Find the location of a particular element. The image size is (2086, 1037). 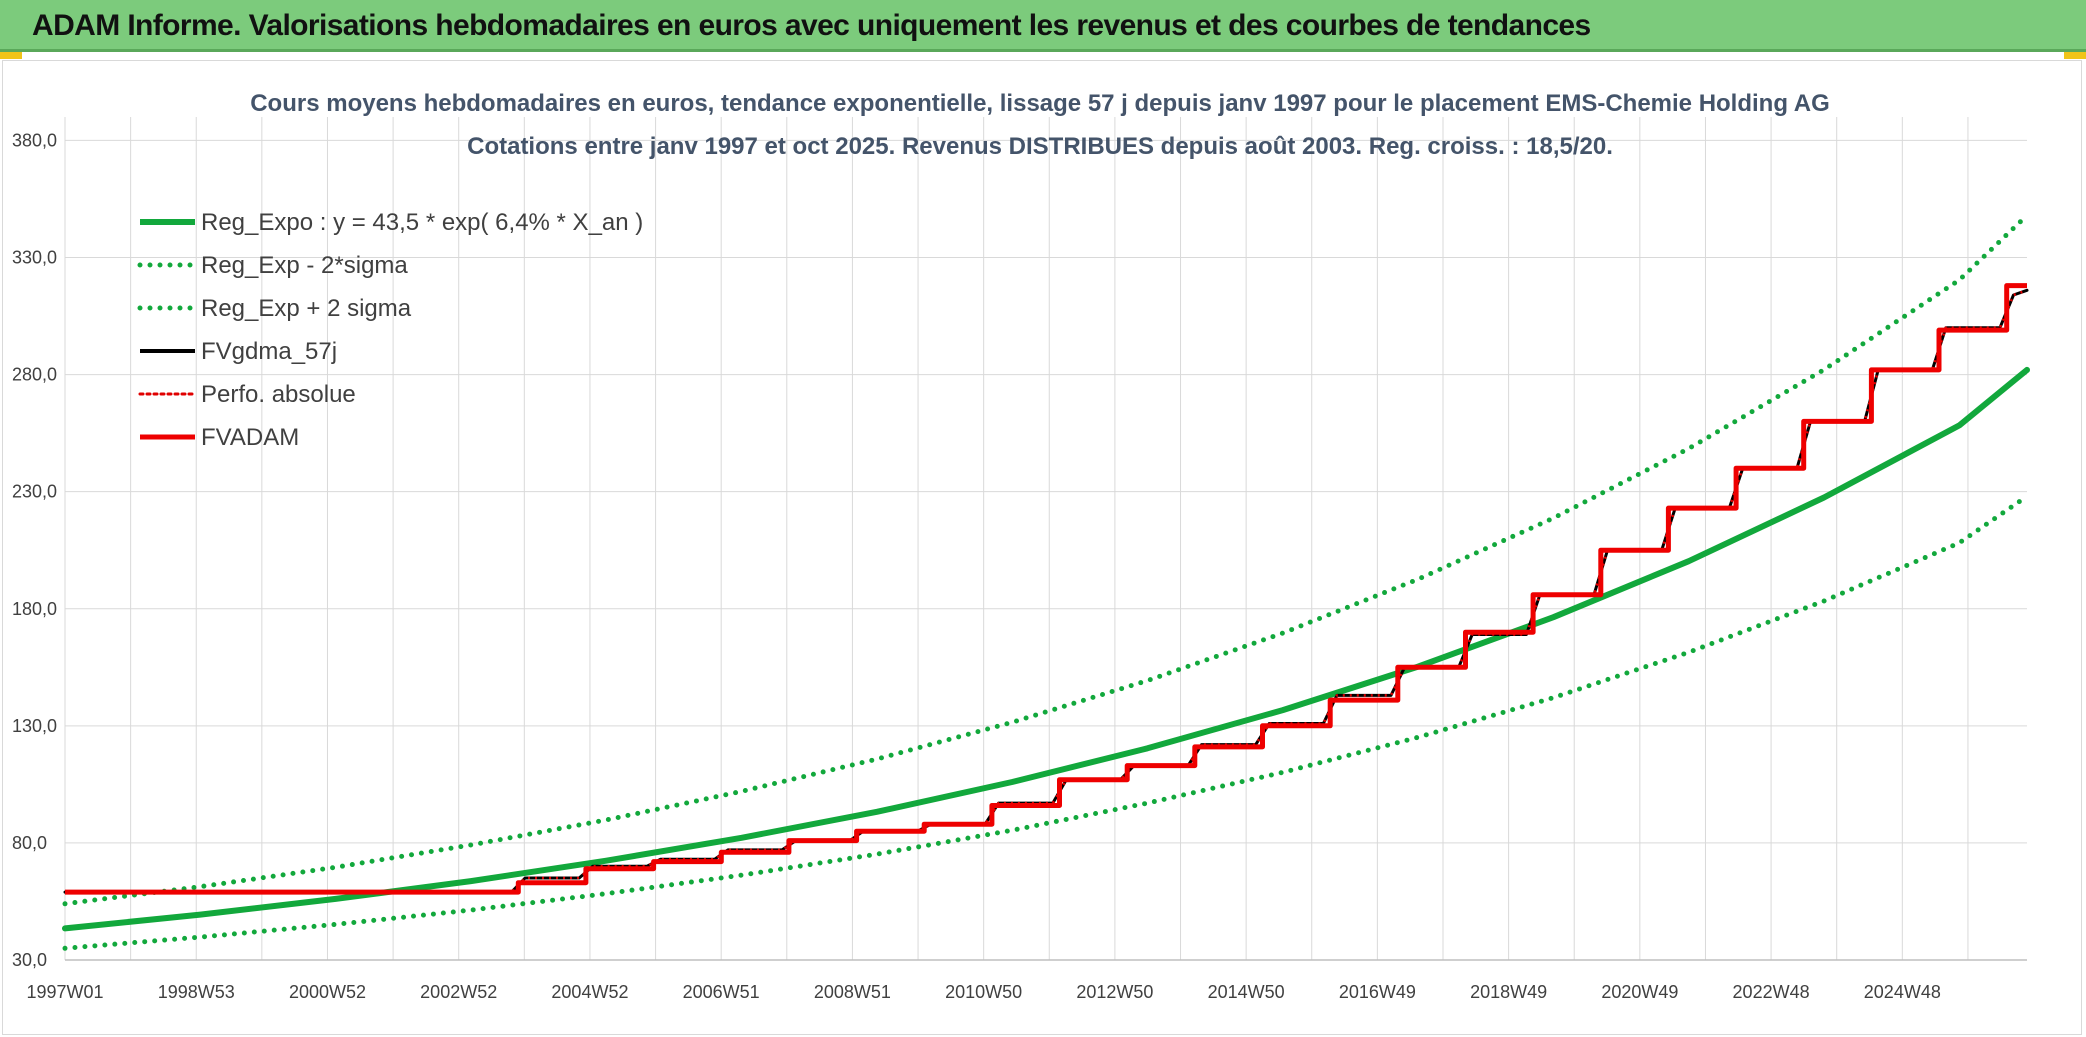

x-tick-label: 2002W52 is located at coordinates (458, 992).